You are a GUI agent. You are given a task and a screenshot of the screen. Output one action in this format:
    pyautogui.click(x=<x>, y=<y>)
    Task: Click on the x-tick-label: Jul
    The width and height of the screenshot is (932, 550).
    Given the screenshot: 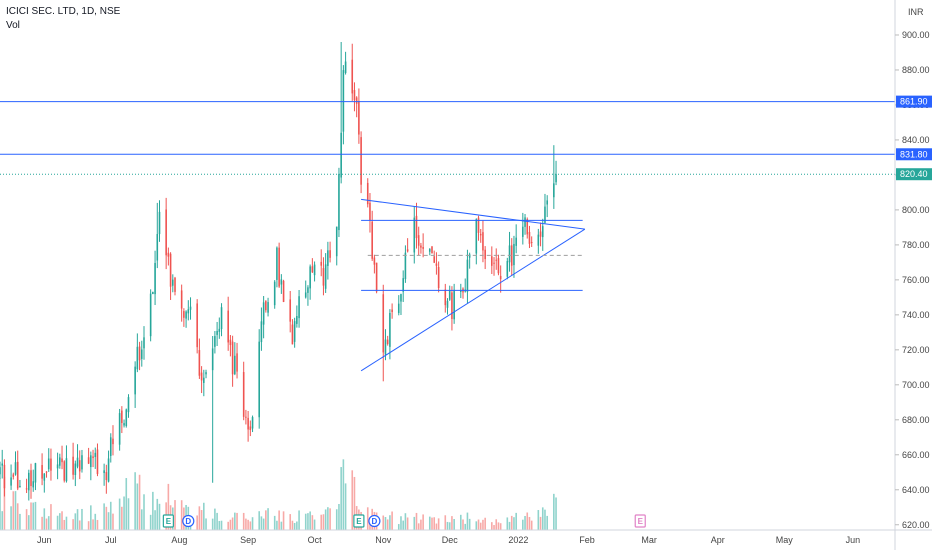 What is the action you would take?
    pyautogui.click(x=111, y=540)
    